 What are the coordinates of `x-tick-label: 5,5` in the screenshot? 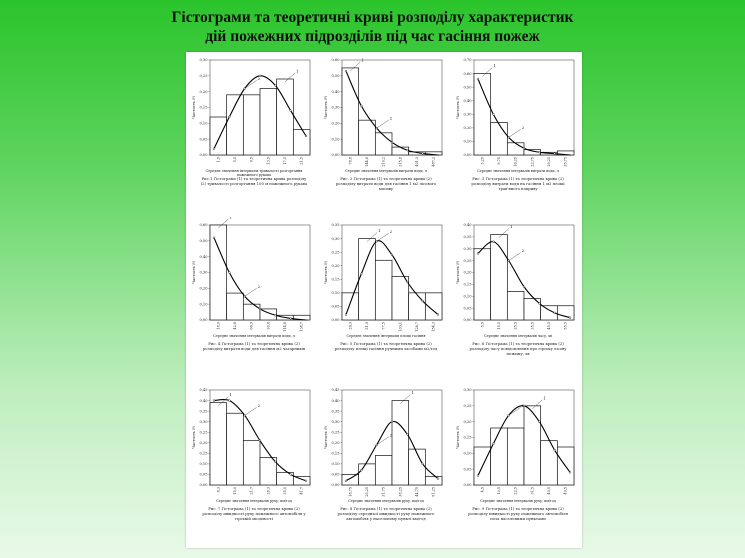 It's located at (235, 159).